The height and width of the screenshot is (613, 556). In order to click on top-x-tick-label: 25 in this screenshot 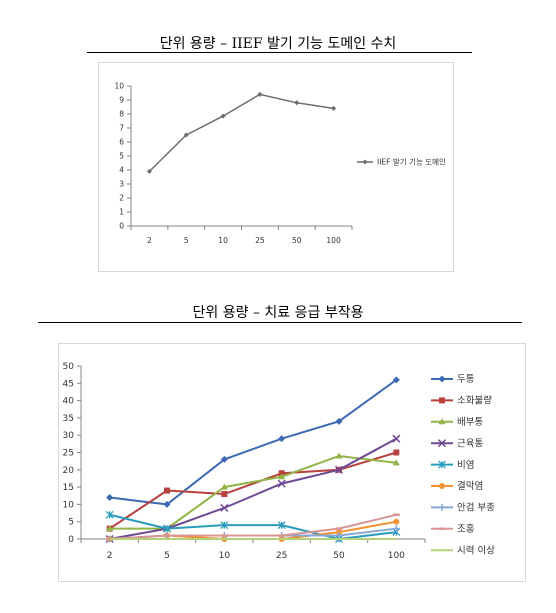, I will do `click(260, 240)`.